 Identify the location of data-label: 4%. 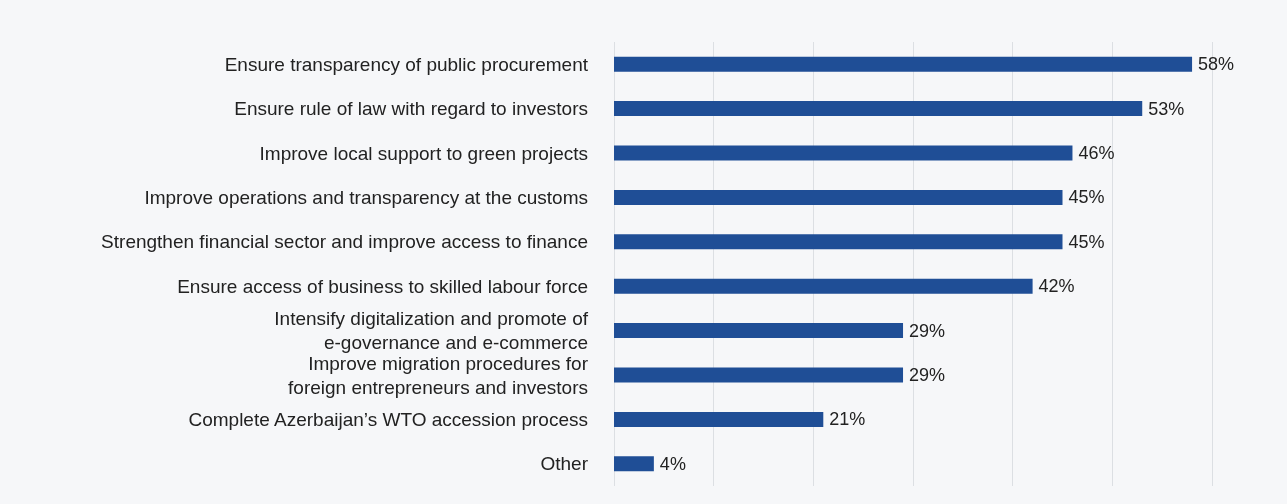
(672, 463).